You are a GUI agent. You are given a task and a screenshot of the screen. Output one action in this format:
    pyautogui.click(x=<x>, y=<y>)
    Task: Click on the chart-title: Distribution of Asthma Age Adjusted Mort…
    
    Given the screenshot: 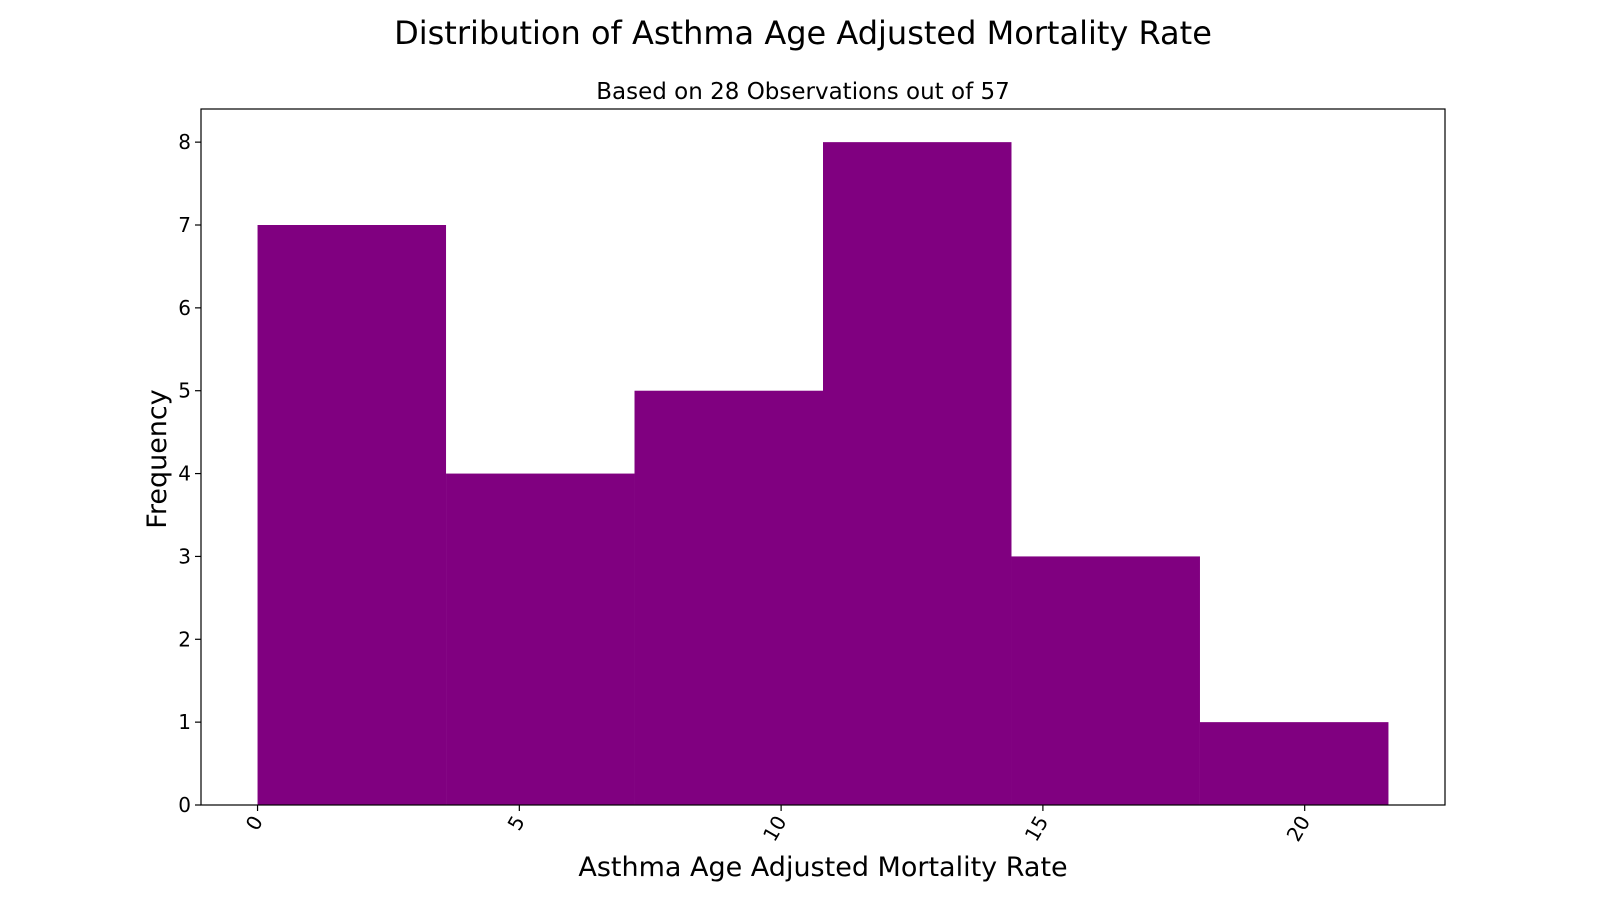 What is the action you would take?
    pyautogui.click(x=803, y=33)
    